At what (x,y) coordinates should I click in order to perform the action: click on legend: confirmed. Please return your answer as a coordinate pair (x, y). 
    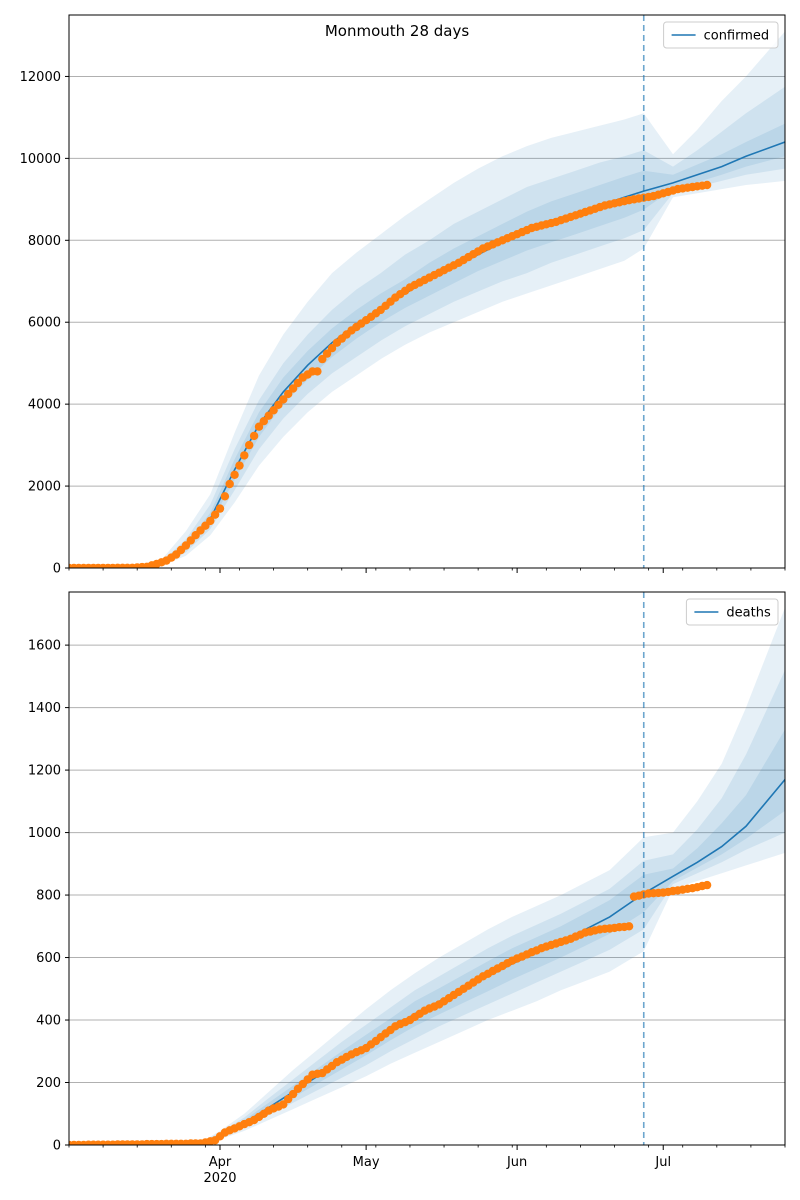
    Looking at the image, I should click on (721, 35).